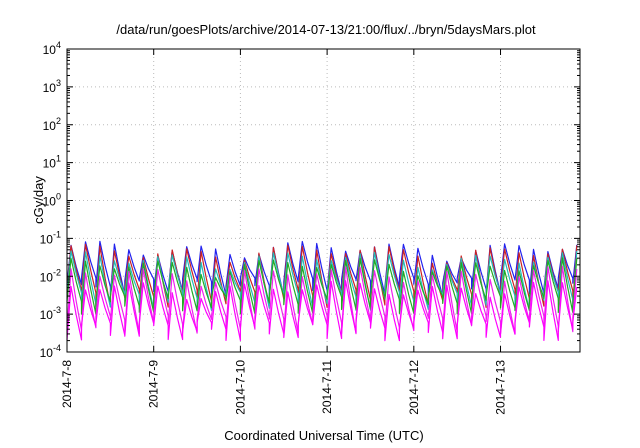 The height and width of the screenshot is (448, 640). Describe the element at coordinates (154, 384) in the screenshot. I see `x-tick-label: 2014-7-9` at that location.